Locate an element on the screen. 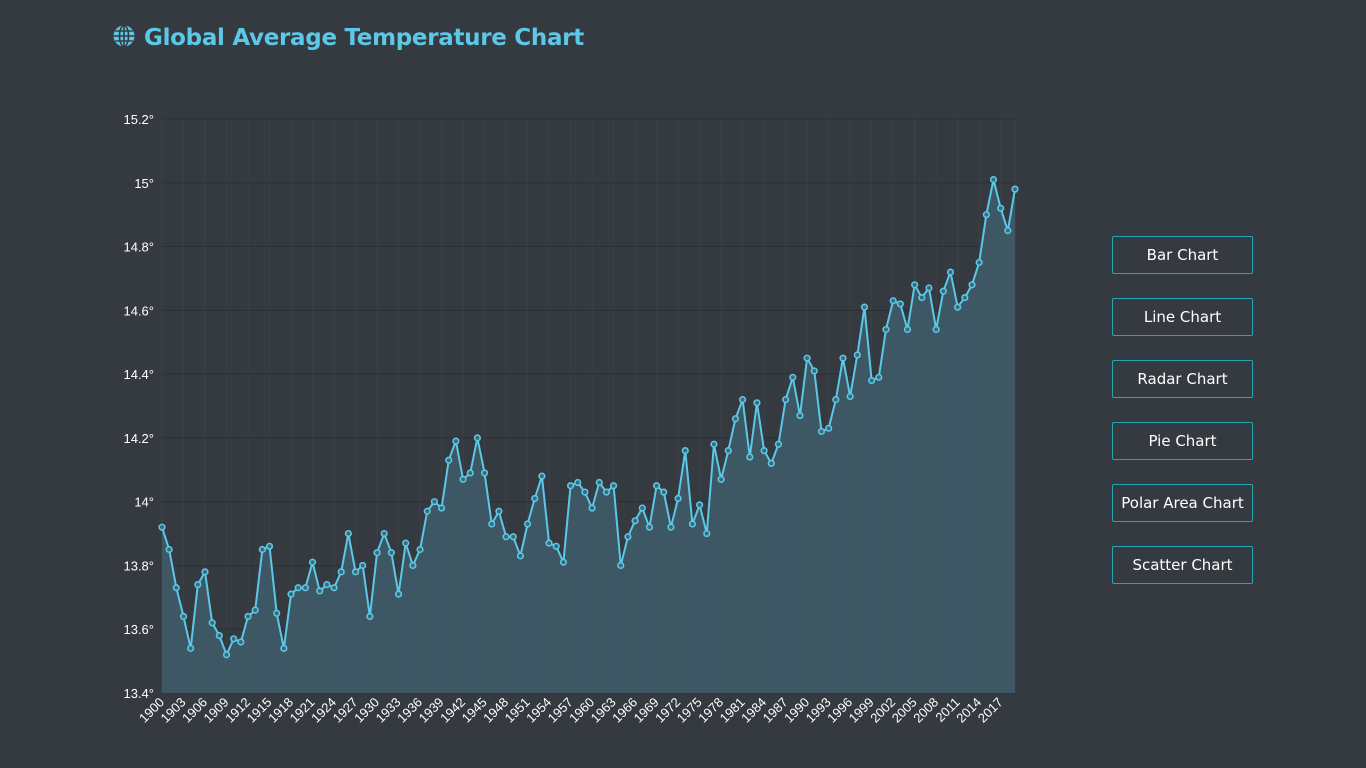  page-title: Global Average Temperature Chart is located at coordinates (364, 38).